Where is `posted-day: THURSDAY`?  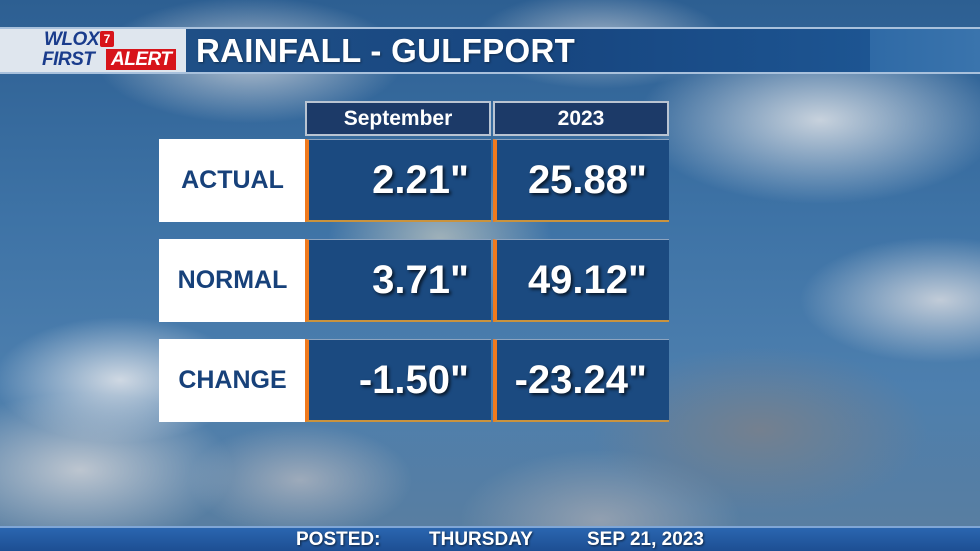 posted-day: THURSDAY is located at coordinates (481, 539).